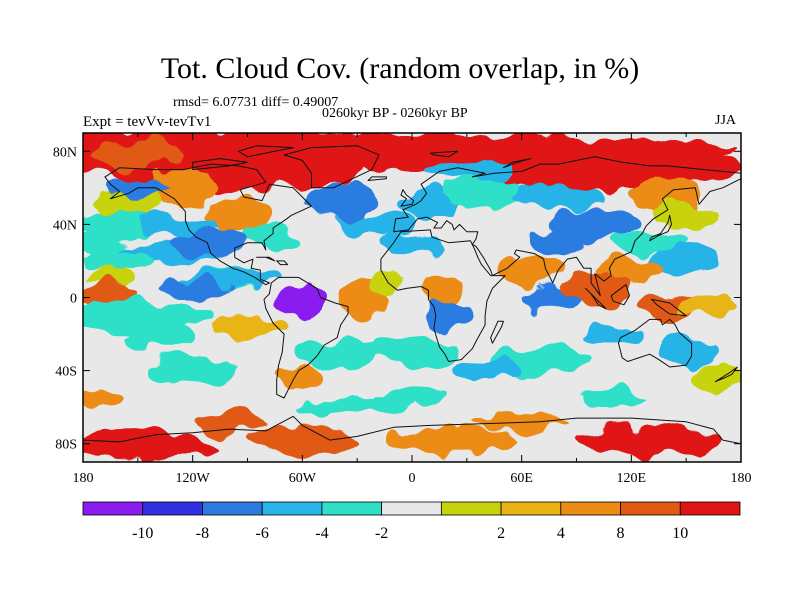 The image size is (800, 600). Describe the element at coordinates (256, 102) in the screenshot. I see `stats-text: rmsd= 6.07731 diff= 0.49007` at that location.